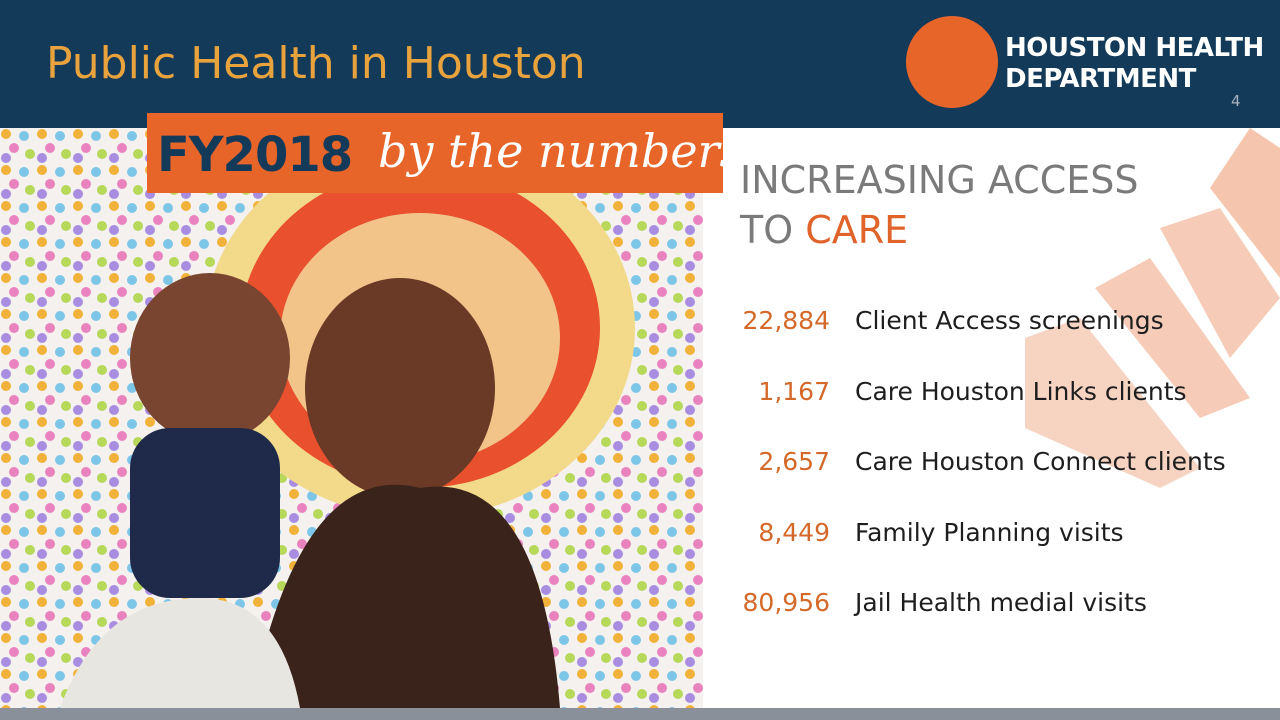  Describe the element at coordinates (1021, 391) in the screenshot. I see `stat-label: Care Houston Links clients` at that location.